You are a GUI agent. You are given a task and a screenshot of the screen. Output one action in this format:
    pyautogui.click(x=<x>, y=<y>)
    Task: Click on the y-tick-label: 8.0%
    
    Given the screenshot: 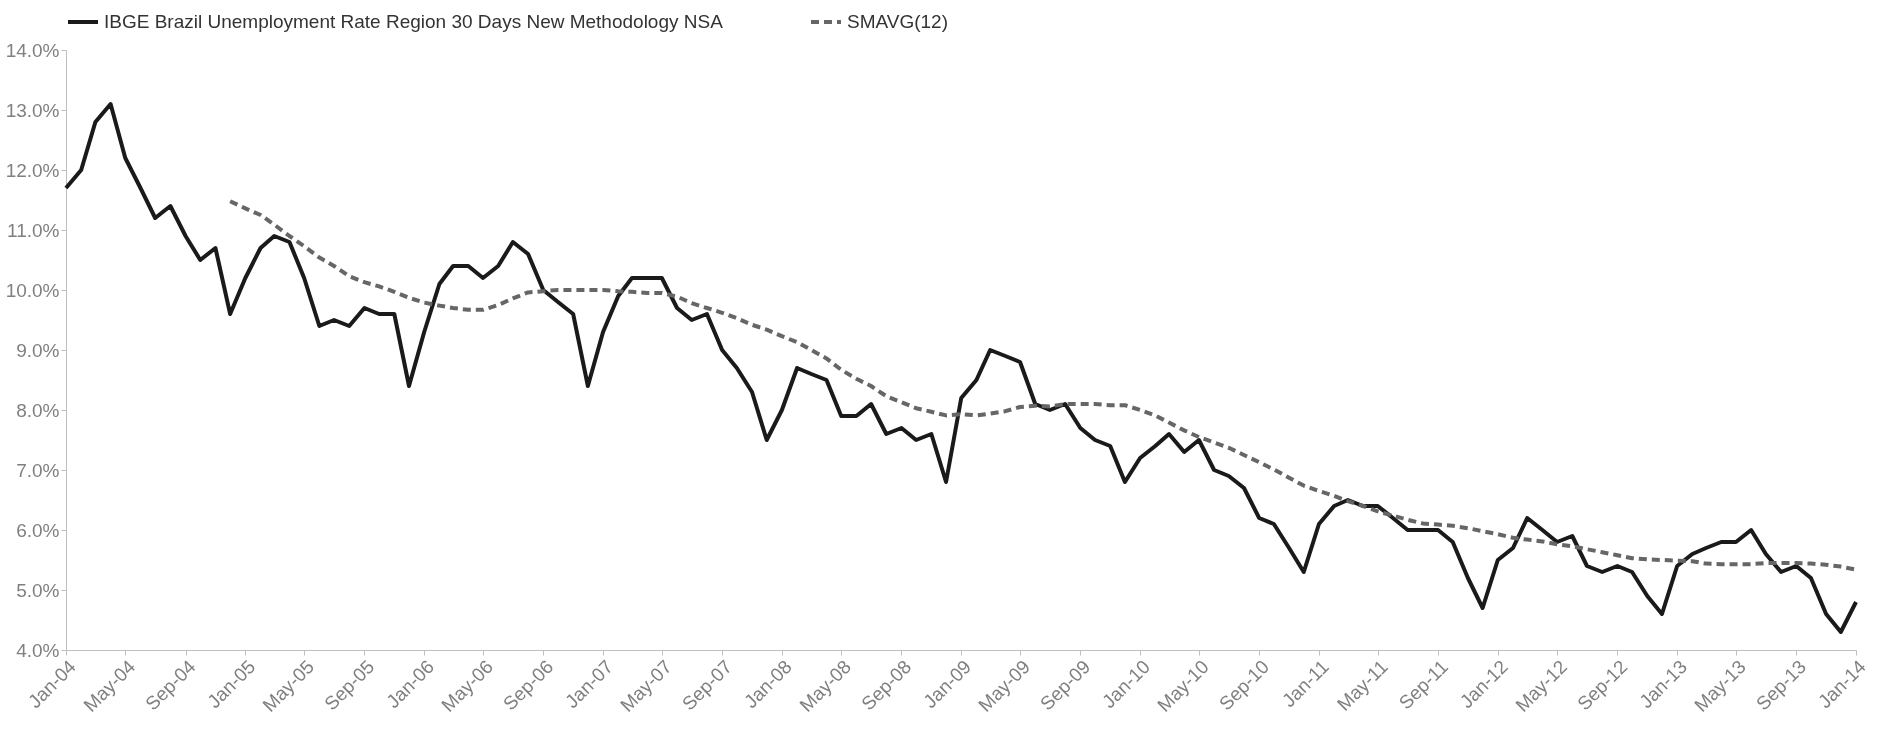 What is the action you would take?
    pyautogui.click(x=38, y=410)
    